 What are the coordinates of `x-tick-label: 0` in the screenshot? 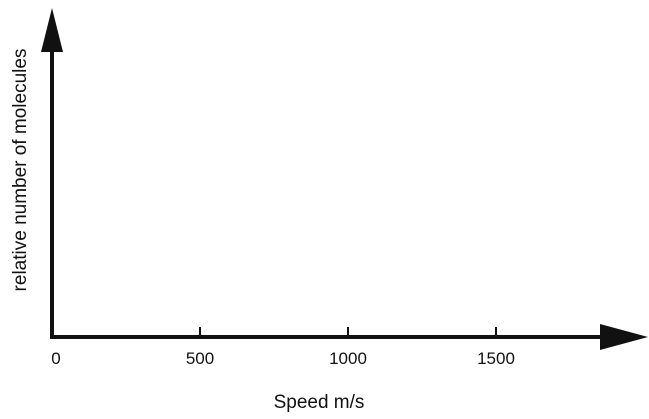 It's located at (55, 358).